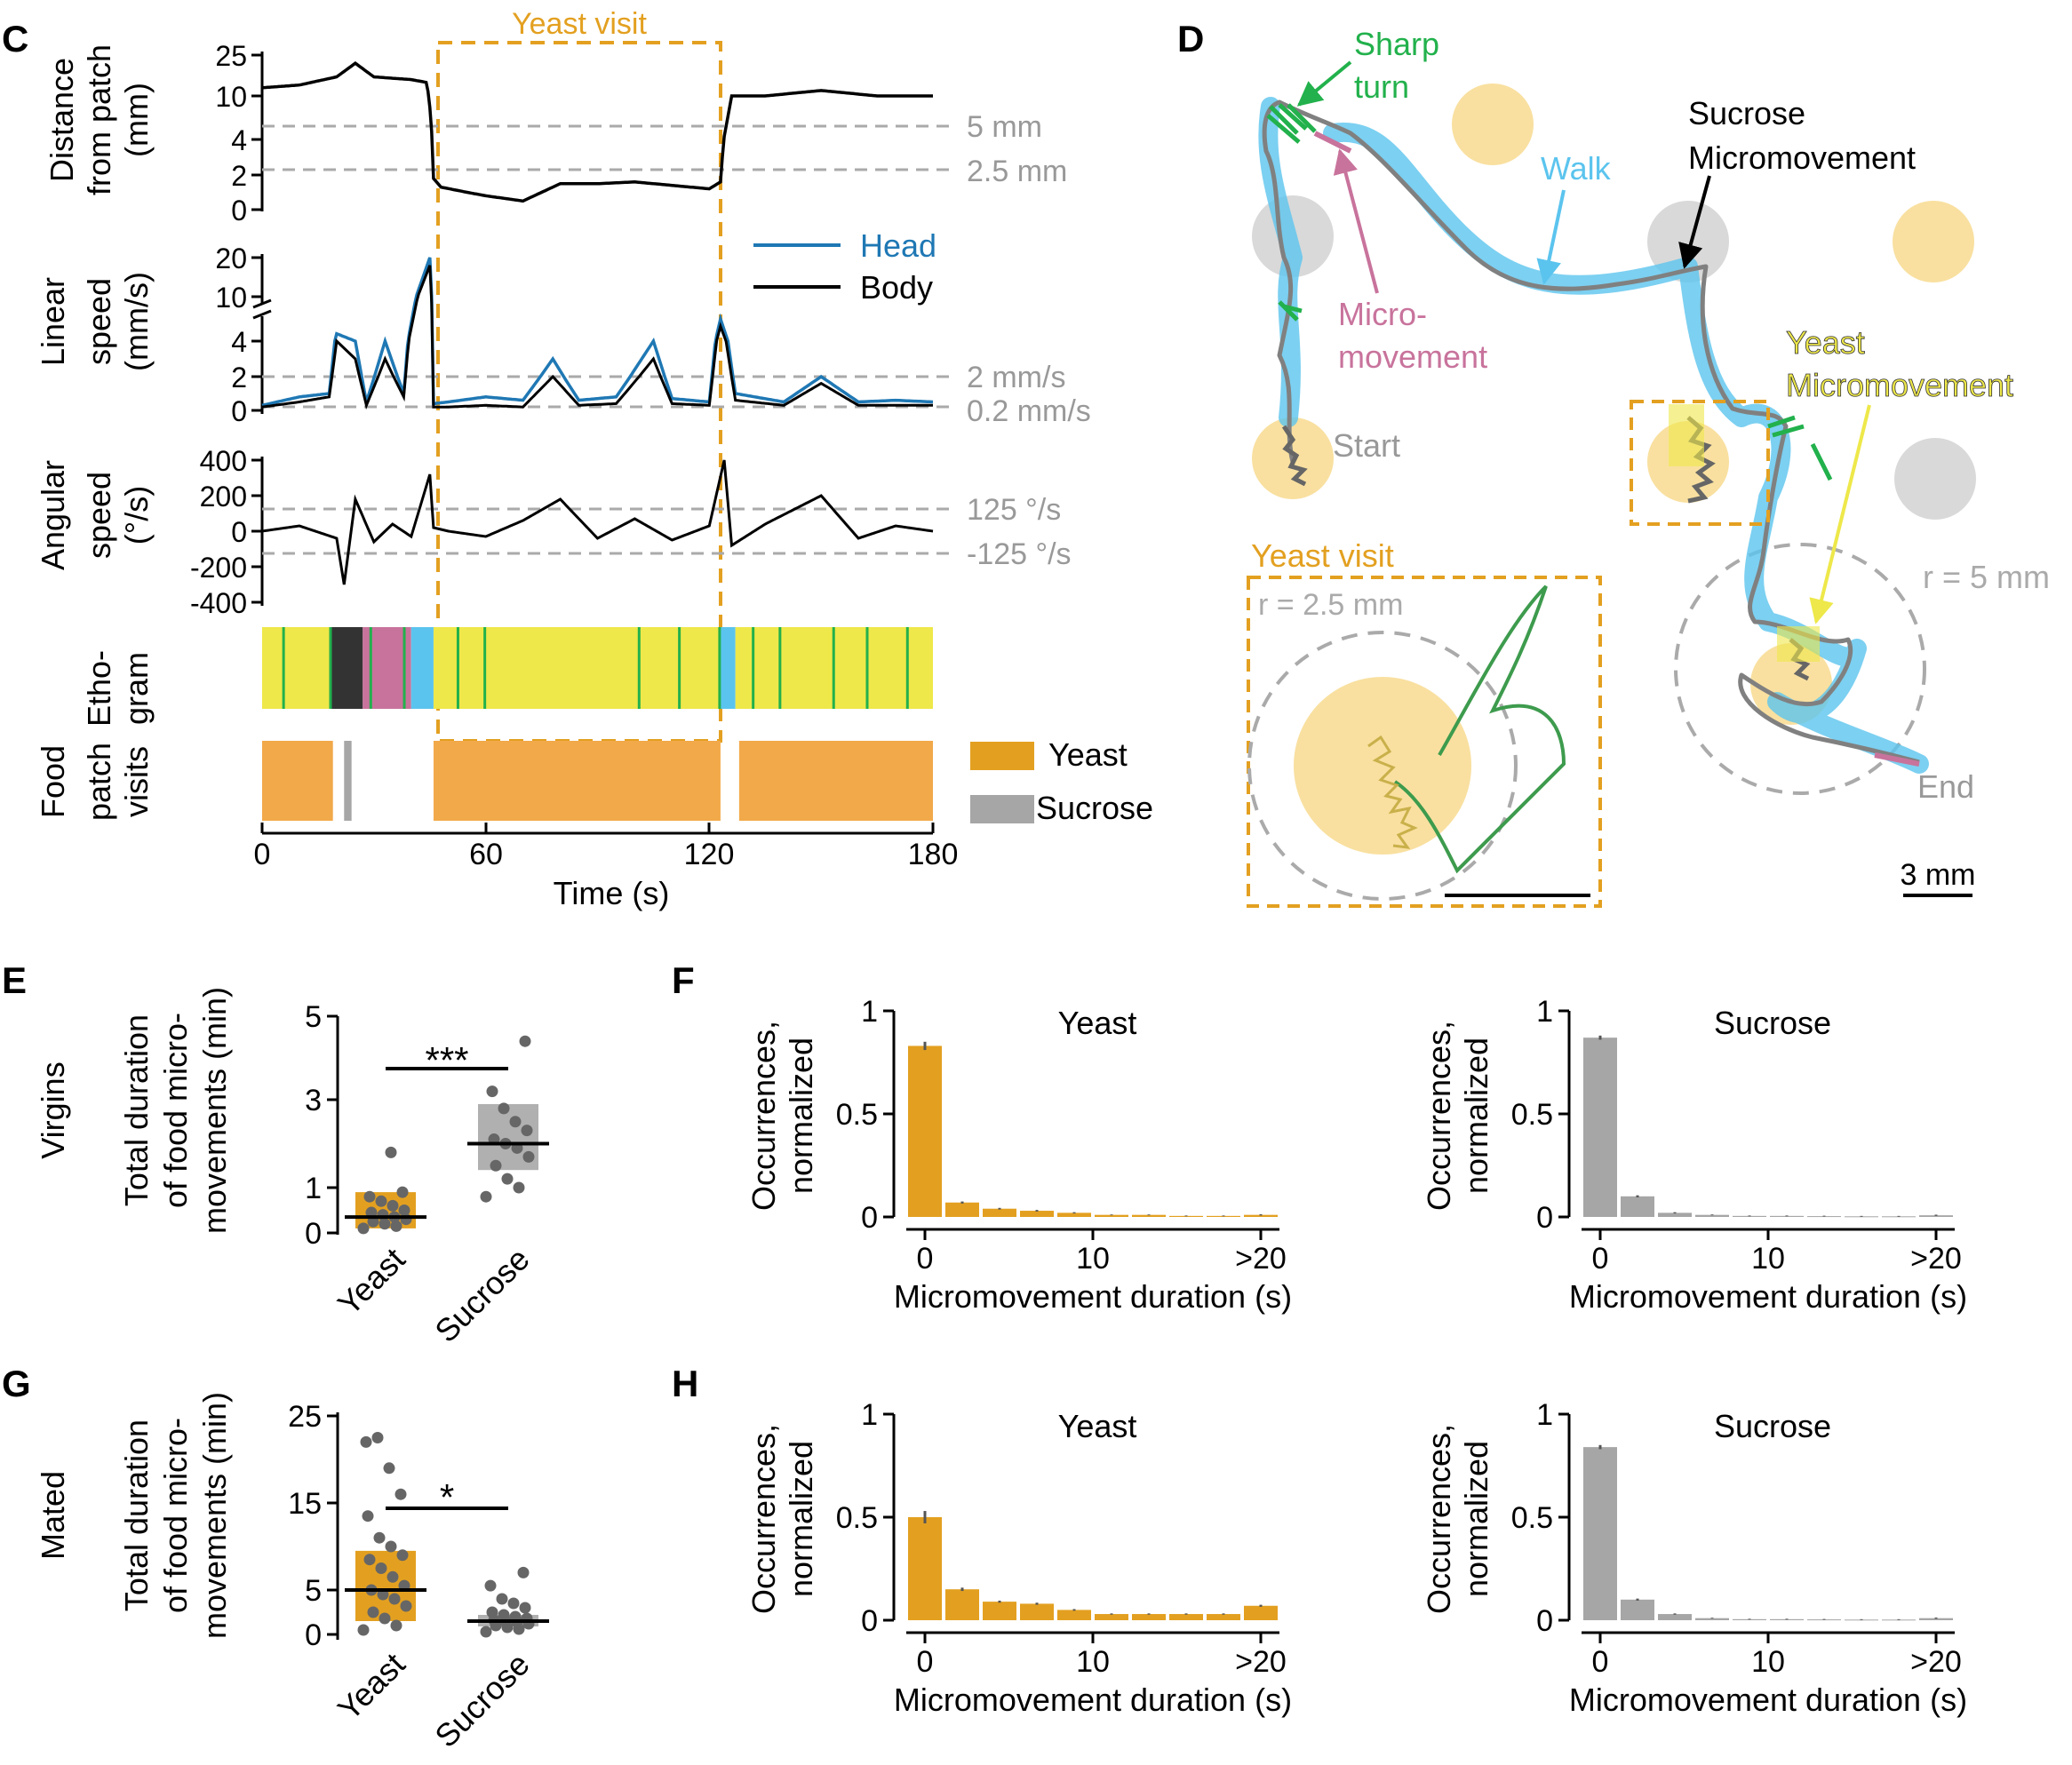 The width and height of the screenshot is (2072, 1765). What do you see at coordinates (305, 1417) in the screenshot?
I see `dot-y-tick-label: 25` at bounding box center [305, 1417].